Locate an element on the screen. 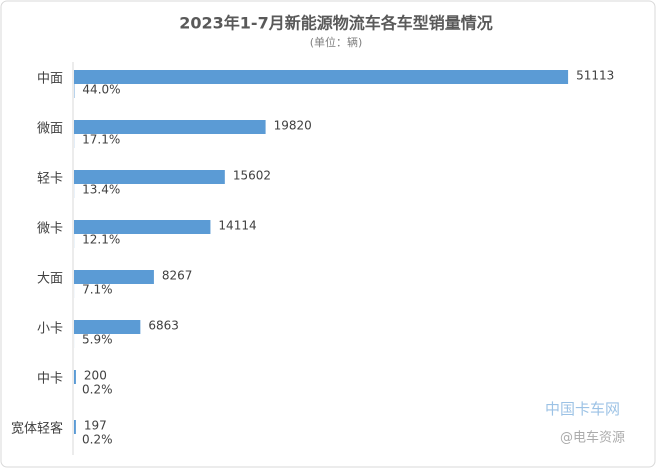 This screenshot has height=474, width=672. data-label: 19820 is located at coordinates (293, 126).